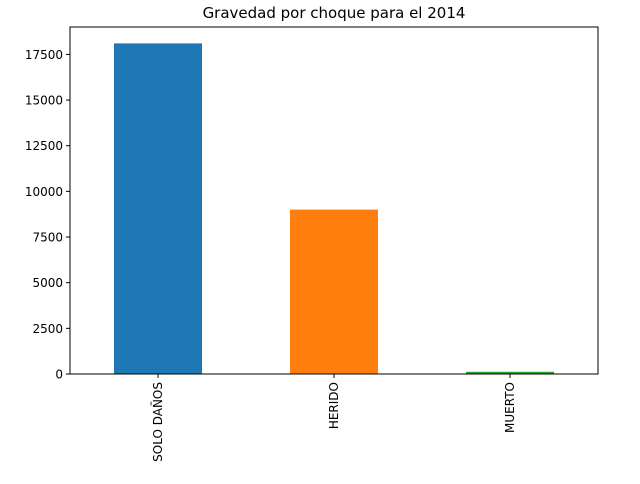 The height and width of the screenshot is (484, 640). What do you see at coordinates (47, 215) in the screenshot?
I see `y-axis: 0 2500 5000 7500 10000 12500 15000 17500` at bounding box center [47, 215].